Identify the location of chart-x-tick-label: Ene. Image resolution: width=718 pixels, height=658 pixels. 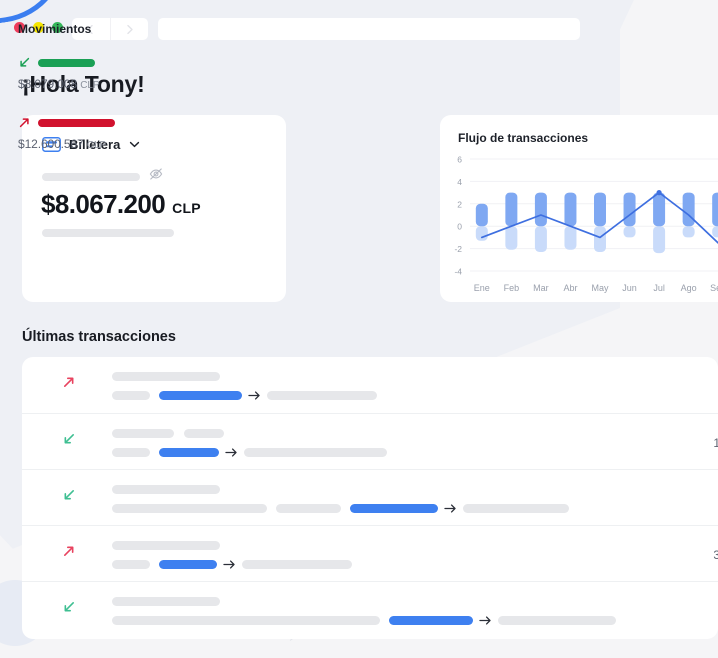
(482, 288).